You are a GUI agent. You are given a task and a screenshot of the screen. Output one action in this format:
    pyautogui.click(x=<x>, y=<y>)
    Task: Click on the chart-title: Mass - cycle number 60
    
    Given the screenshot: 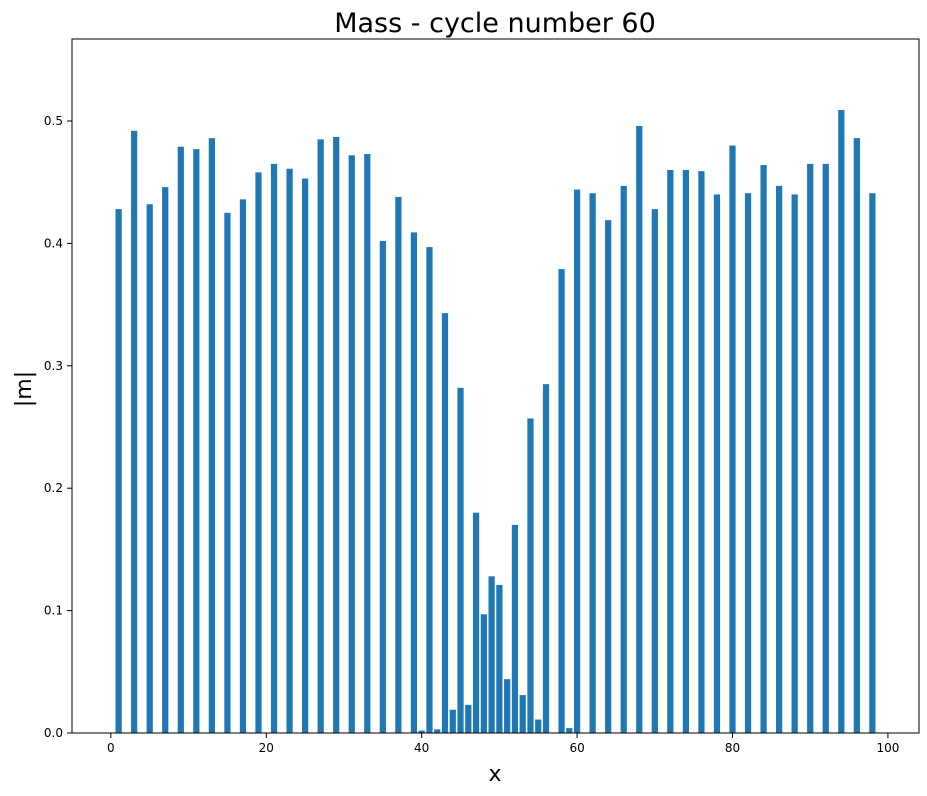 What is the action you would take?
    pyautogui.click(x=495, y=23)
    